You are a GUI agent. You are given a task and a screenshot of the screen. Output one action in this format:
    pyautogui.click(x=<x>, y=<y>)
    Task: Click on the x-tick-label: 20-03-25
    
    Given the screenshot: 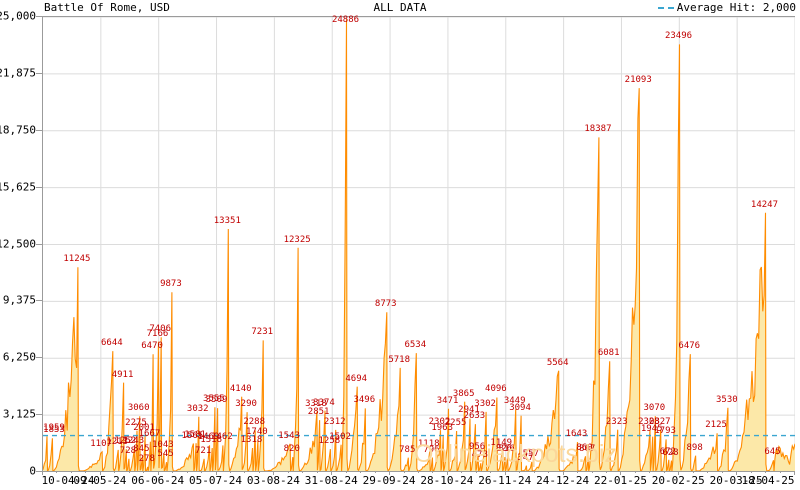 What is the action you would take?
    pyautogui.click(x=736, y=480)
    